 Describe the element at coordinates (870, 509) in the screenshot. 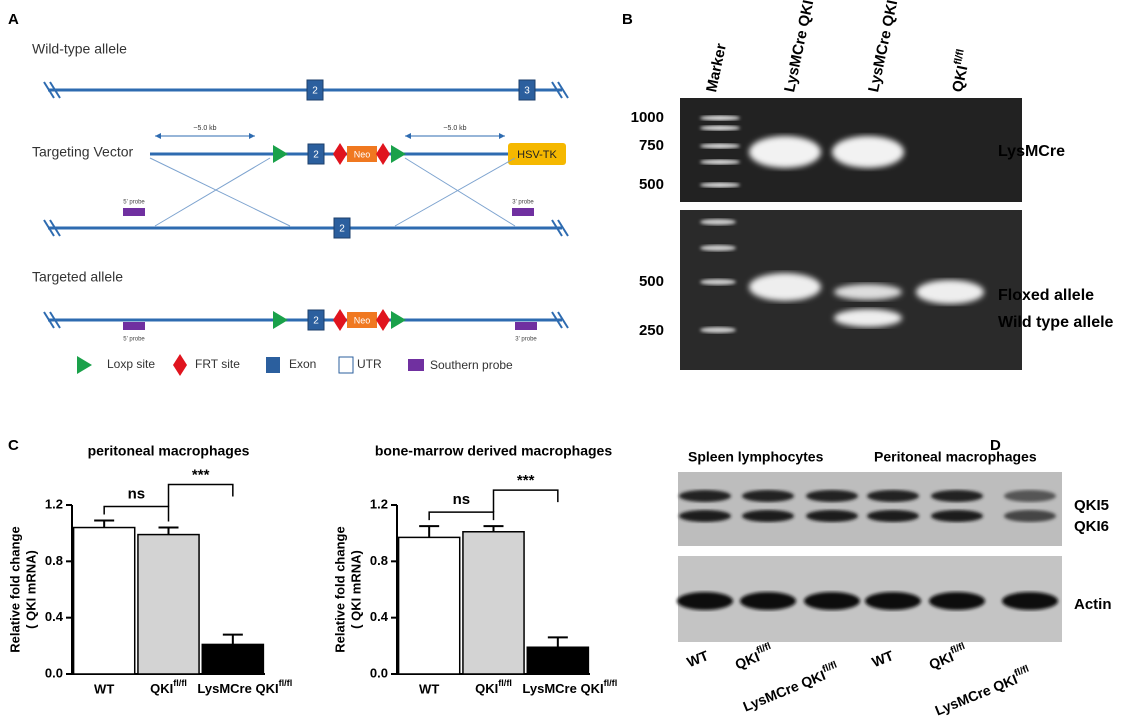

I see `blot-top` at that location.